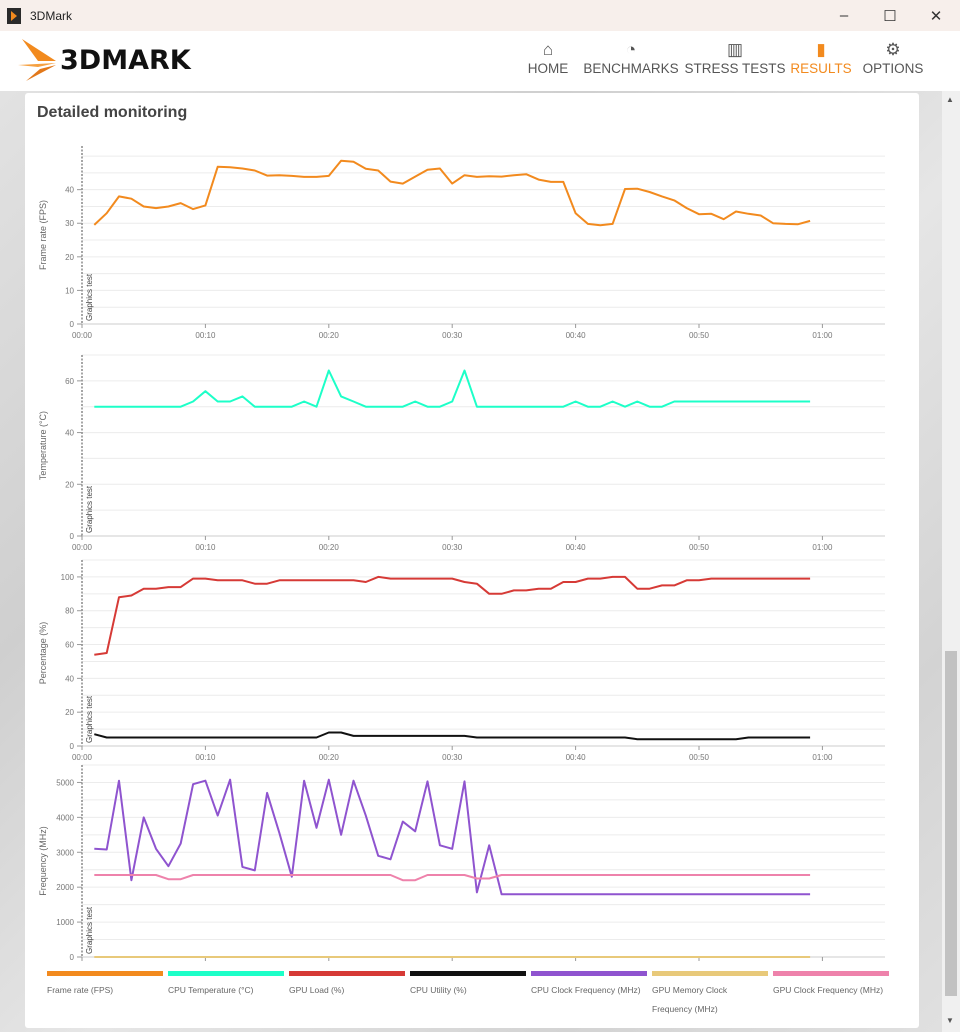  I want to click on legend-label: CPU Clock Frequency (MHz), so click(586, 990).